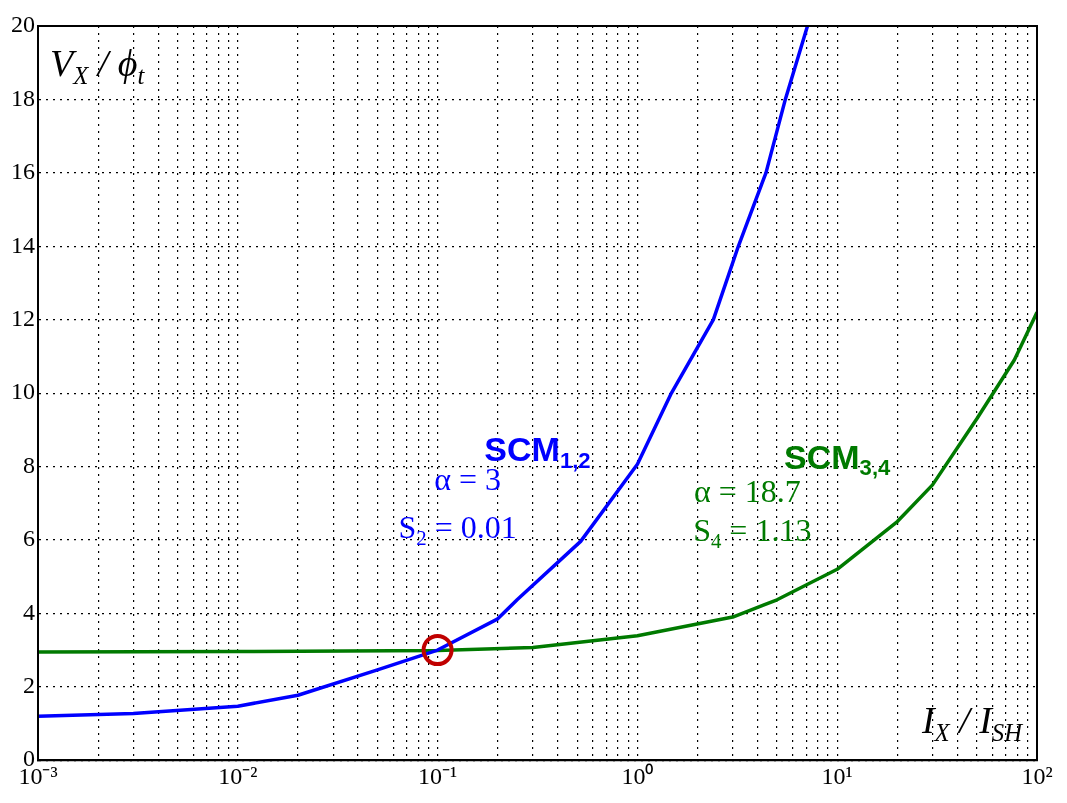 The image size is (1067, 803). I want to click on x-tick-label: 10², so click(1037, 775).